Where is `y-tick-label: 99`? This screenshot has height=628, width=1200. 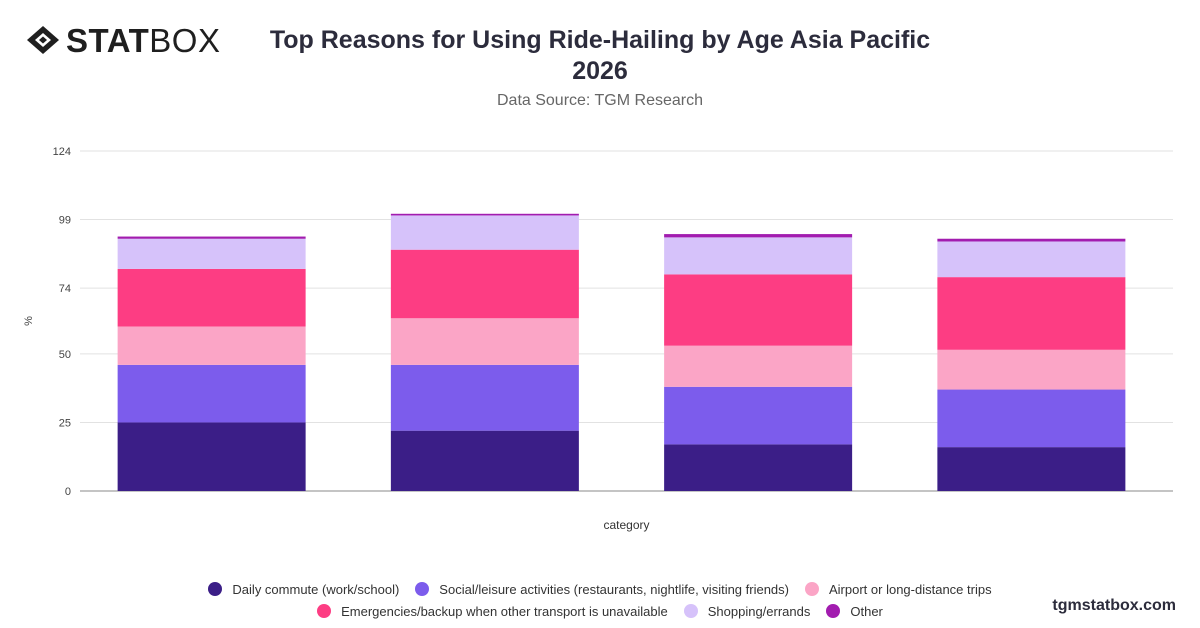
y-tick-label: 99 is located at coordinates (65, 221).